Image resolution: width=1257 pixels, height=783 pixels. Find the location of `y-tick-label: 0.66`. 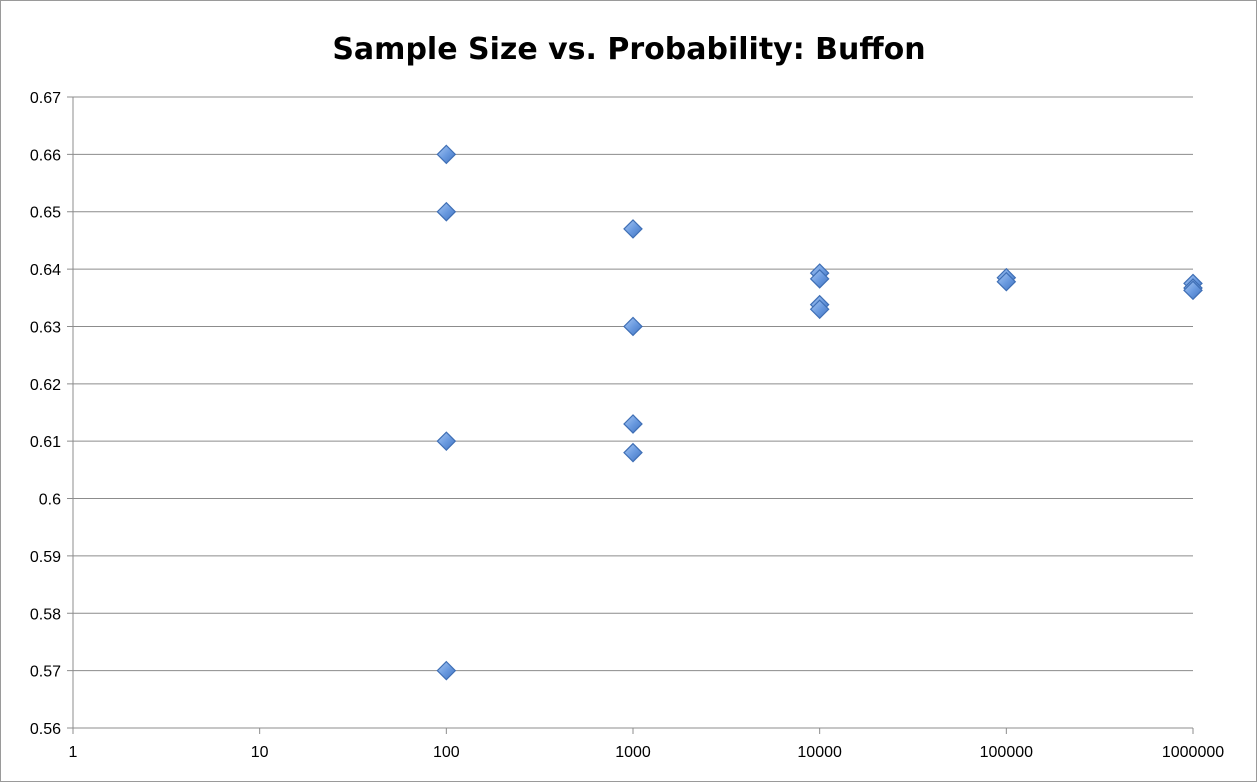

y-tick-label: 0.66 is located at coordinates (45, 155).